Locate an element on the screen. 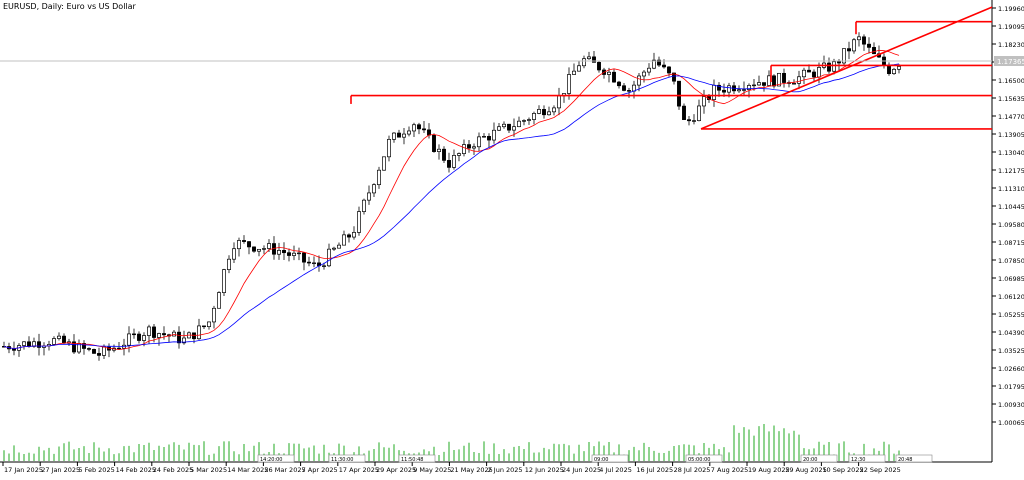 Image resolution: width=1024 pixels, height=480 pixels. y-tick-label: 1.15635 is located at coordinates (1011, 99).